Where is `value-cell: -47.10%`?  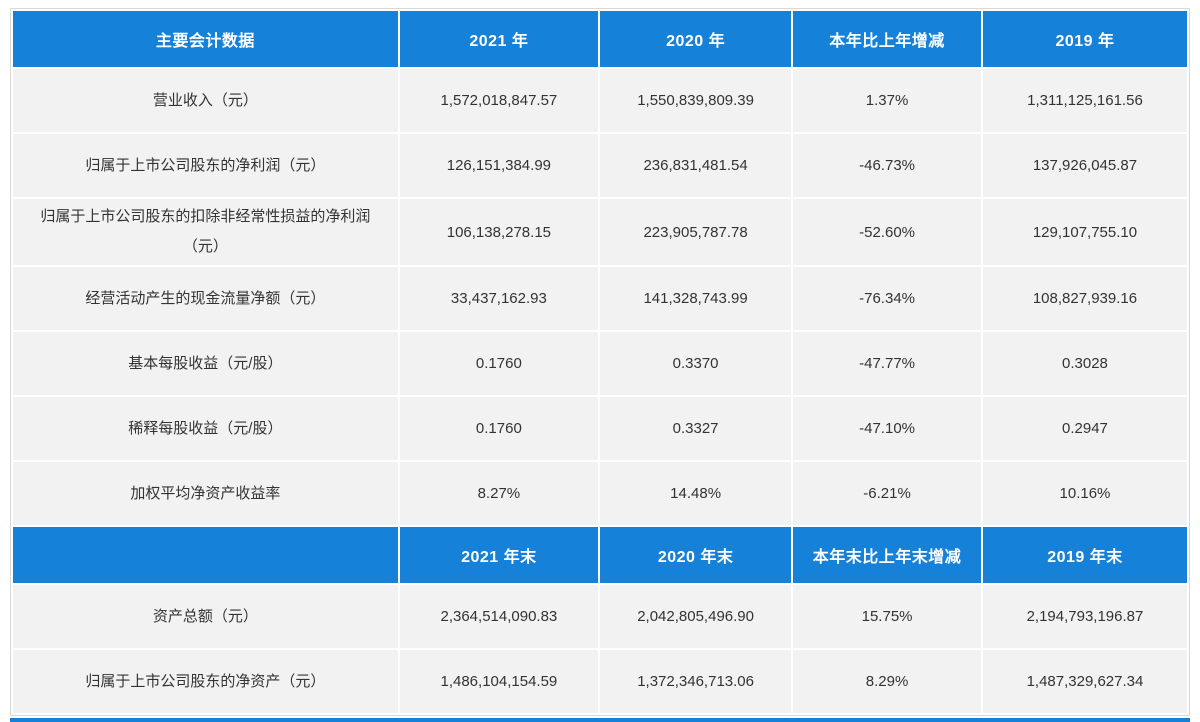
value-cell: -47.10% is located at coordinates (887, 428).